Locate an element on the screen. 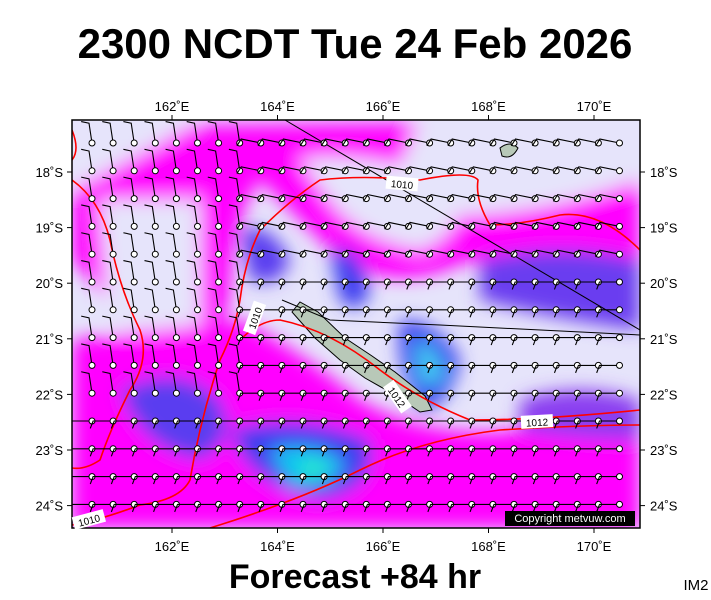  island is located at coordinates (509, 150).